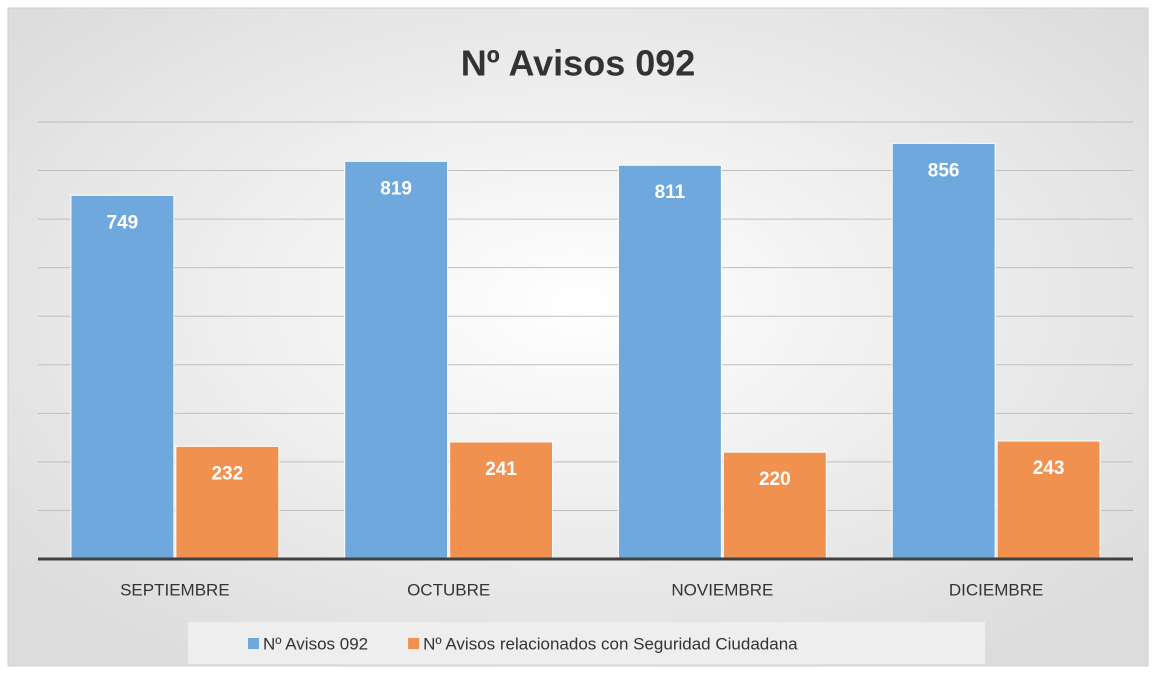 Image resolution: width=1155 pixels, height=679 pixels. Describe the element at coordinates (775, 479) in the screenshot. I see `value-label: 220` at that location.